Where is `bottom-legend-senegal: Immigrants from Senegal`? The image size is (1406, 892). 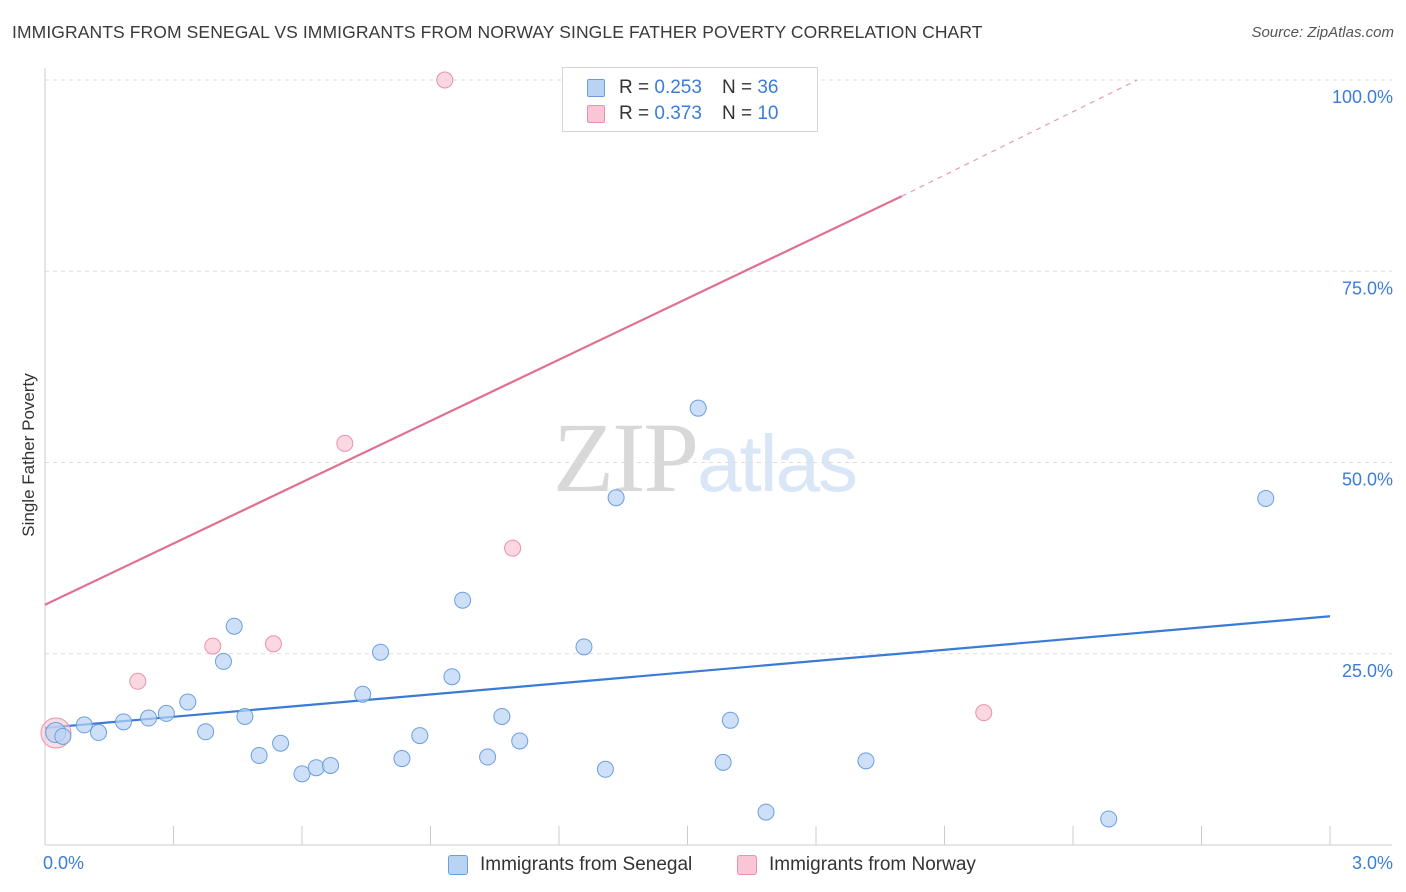 bottom-legend-senegal: Immigrants from Senegal is located at coordinates (570, 865).